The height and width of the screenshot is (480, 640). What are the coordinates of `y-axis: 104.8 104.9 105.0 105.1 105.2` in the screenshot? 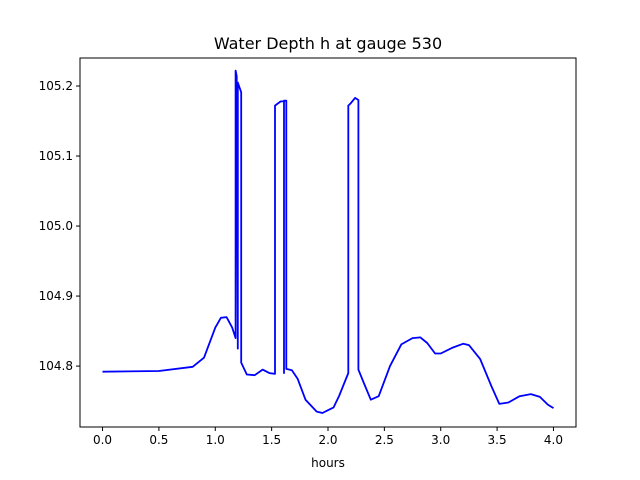 It's located at (59, 226).